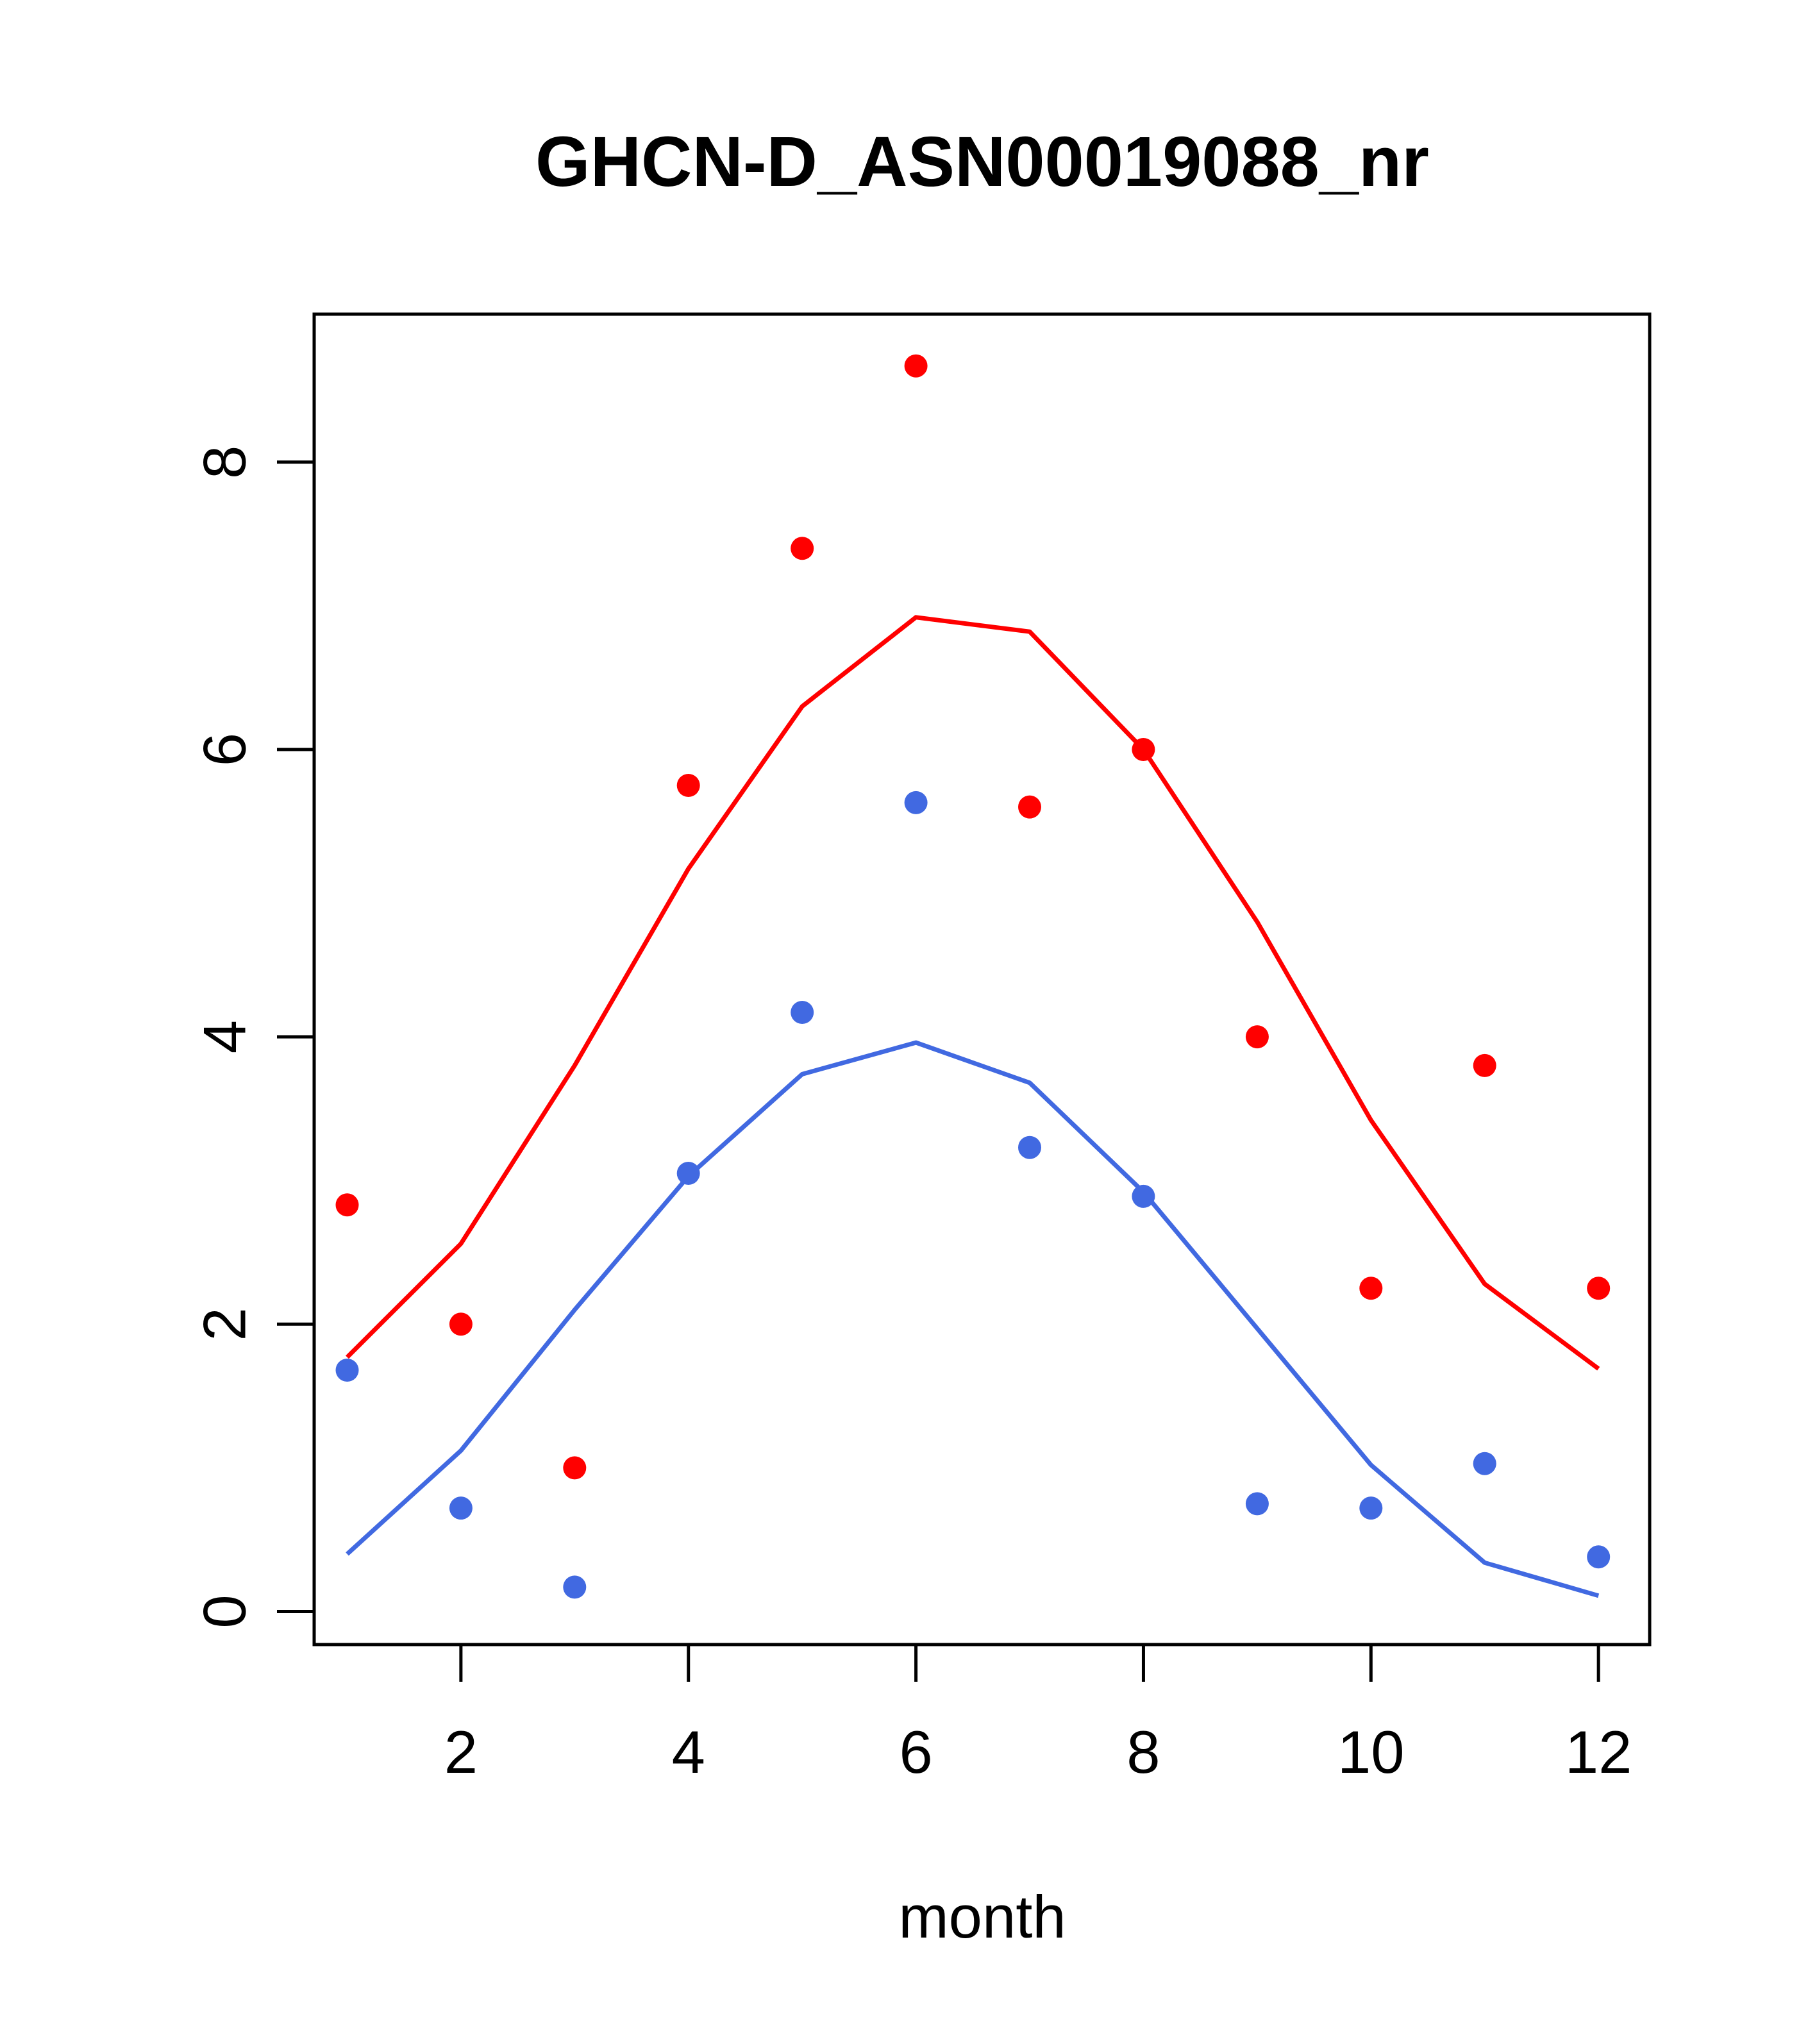 The height and width of the screenshot is (2044, 1817). What do you see at coordinates (915, 1752) in the screenshot?
I see `x-tick-label-6: 6` at bounding box center [915, 1752].